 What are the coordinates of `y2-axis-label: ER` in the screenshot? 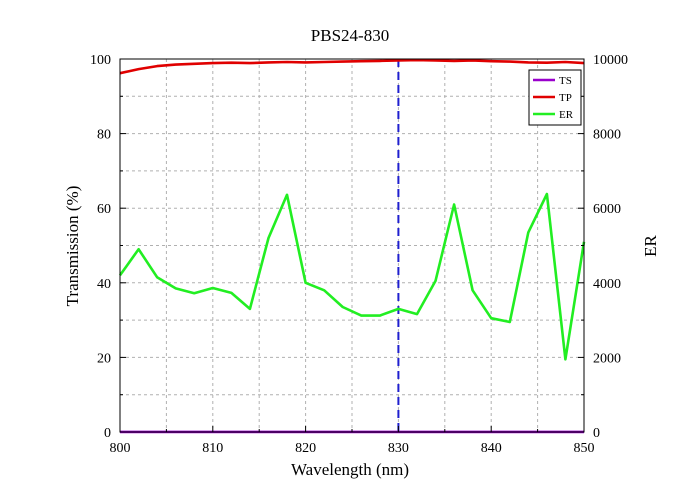 It's located at (650, 245).